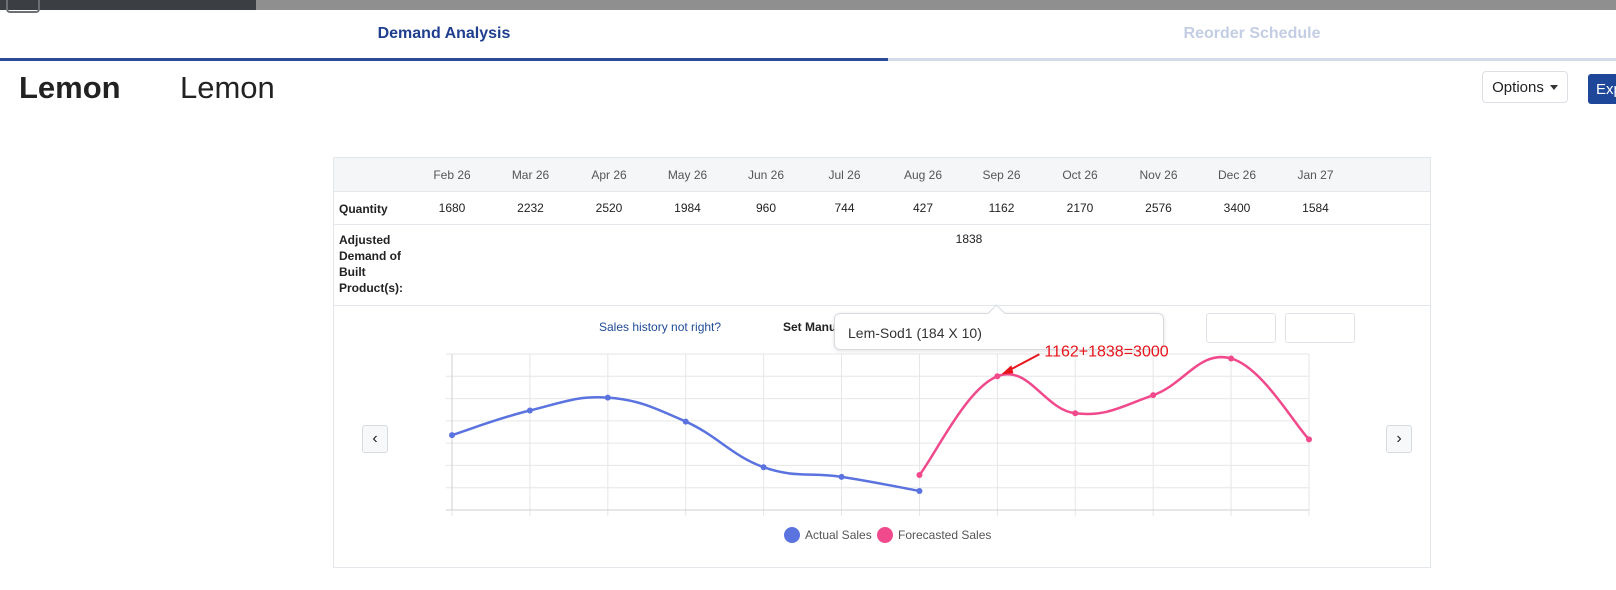 The image size is (1616, 590). I want to click on quantity-cell: 3400, so click(1237, 208).